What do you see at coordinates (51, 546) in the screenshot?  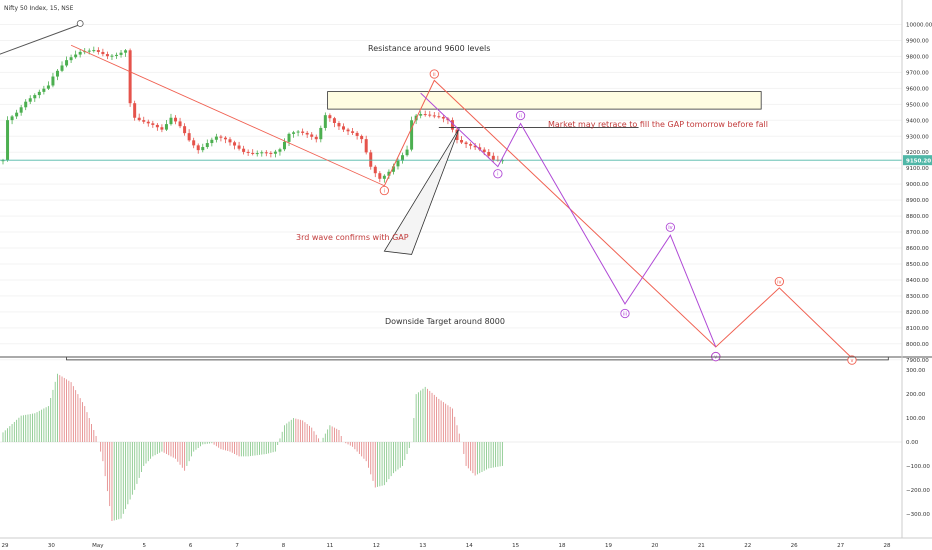 I see `time-tick-label: 30` at bounding box center [51, 546].